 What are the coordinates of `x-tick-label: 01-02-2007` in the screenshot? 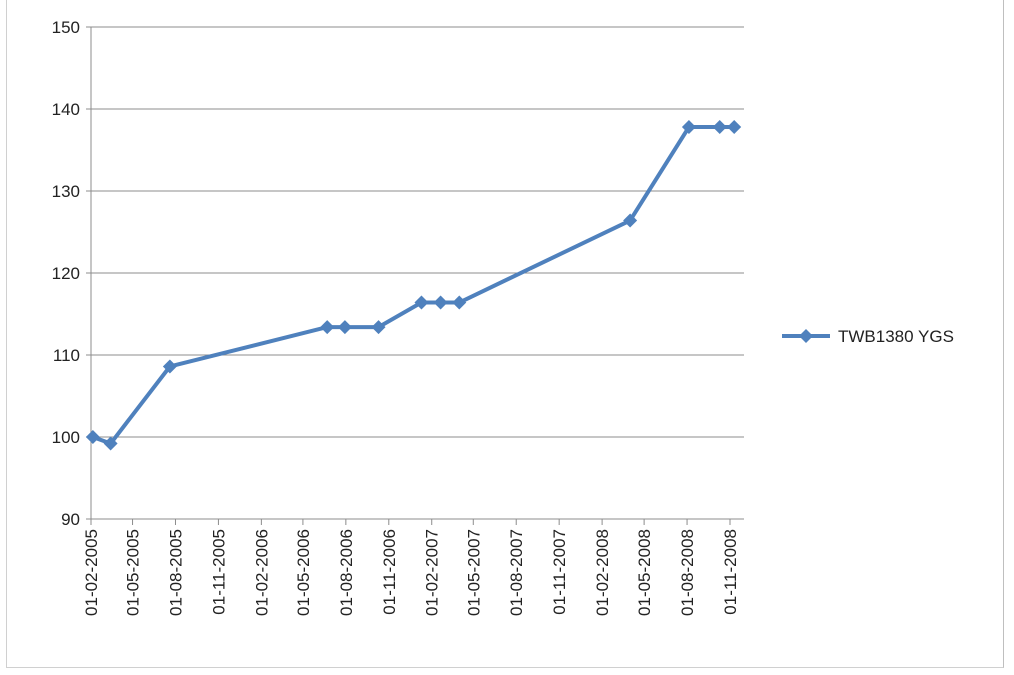 It's located at (432, 572).